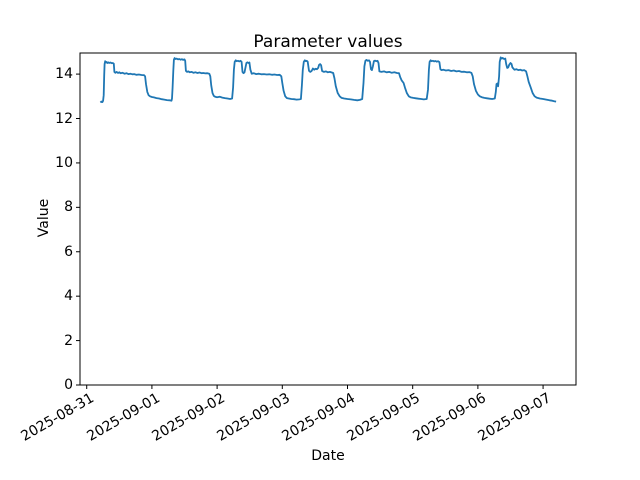 The image size is (640, 480). I want to click on y-tick-label: 14, so click(64, 74).